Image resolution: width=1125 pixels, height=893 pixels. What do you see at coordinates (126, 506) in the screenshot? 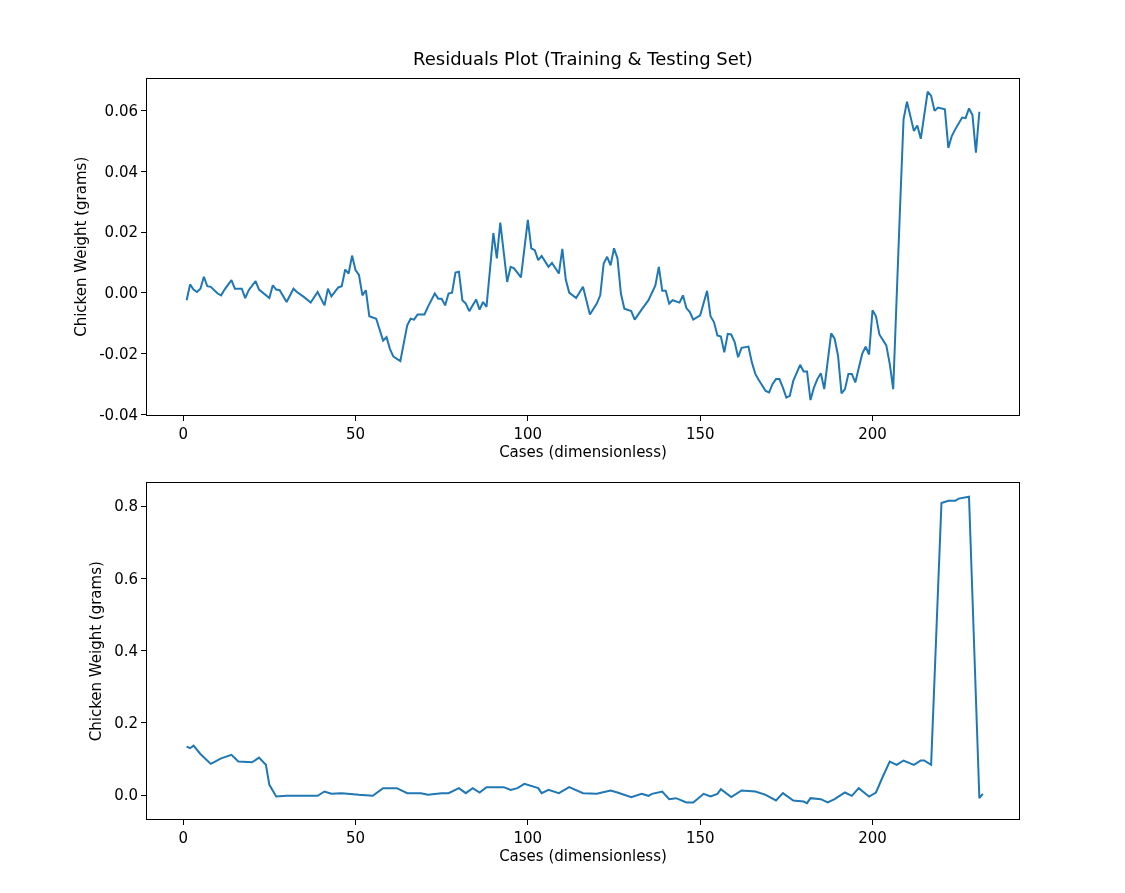
I see `y-tick-label: 0.8` at bounding box center [126, 506].